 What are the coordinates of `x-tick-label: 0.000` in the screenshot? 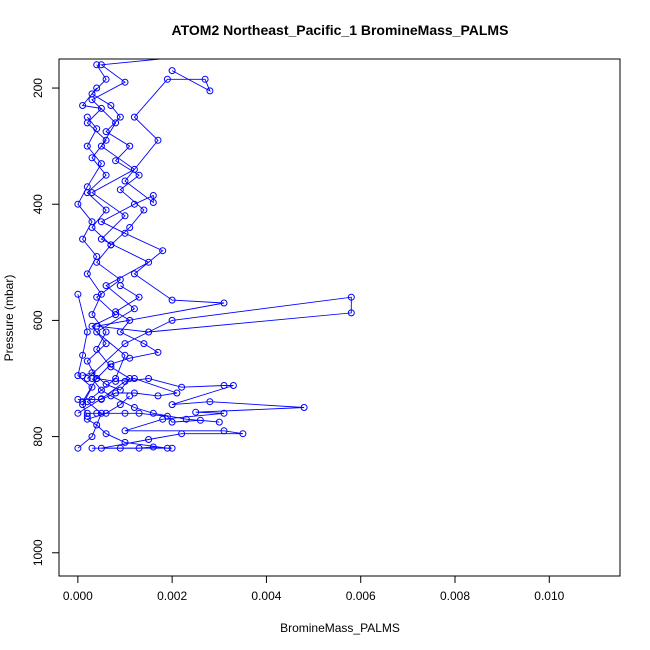 It's located at (78, 596).